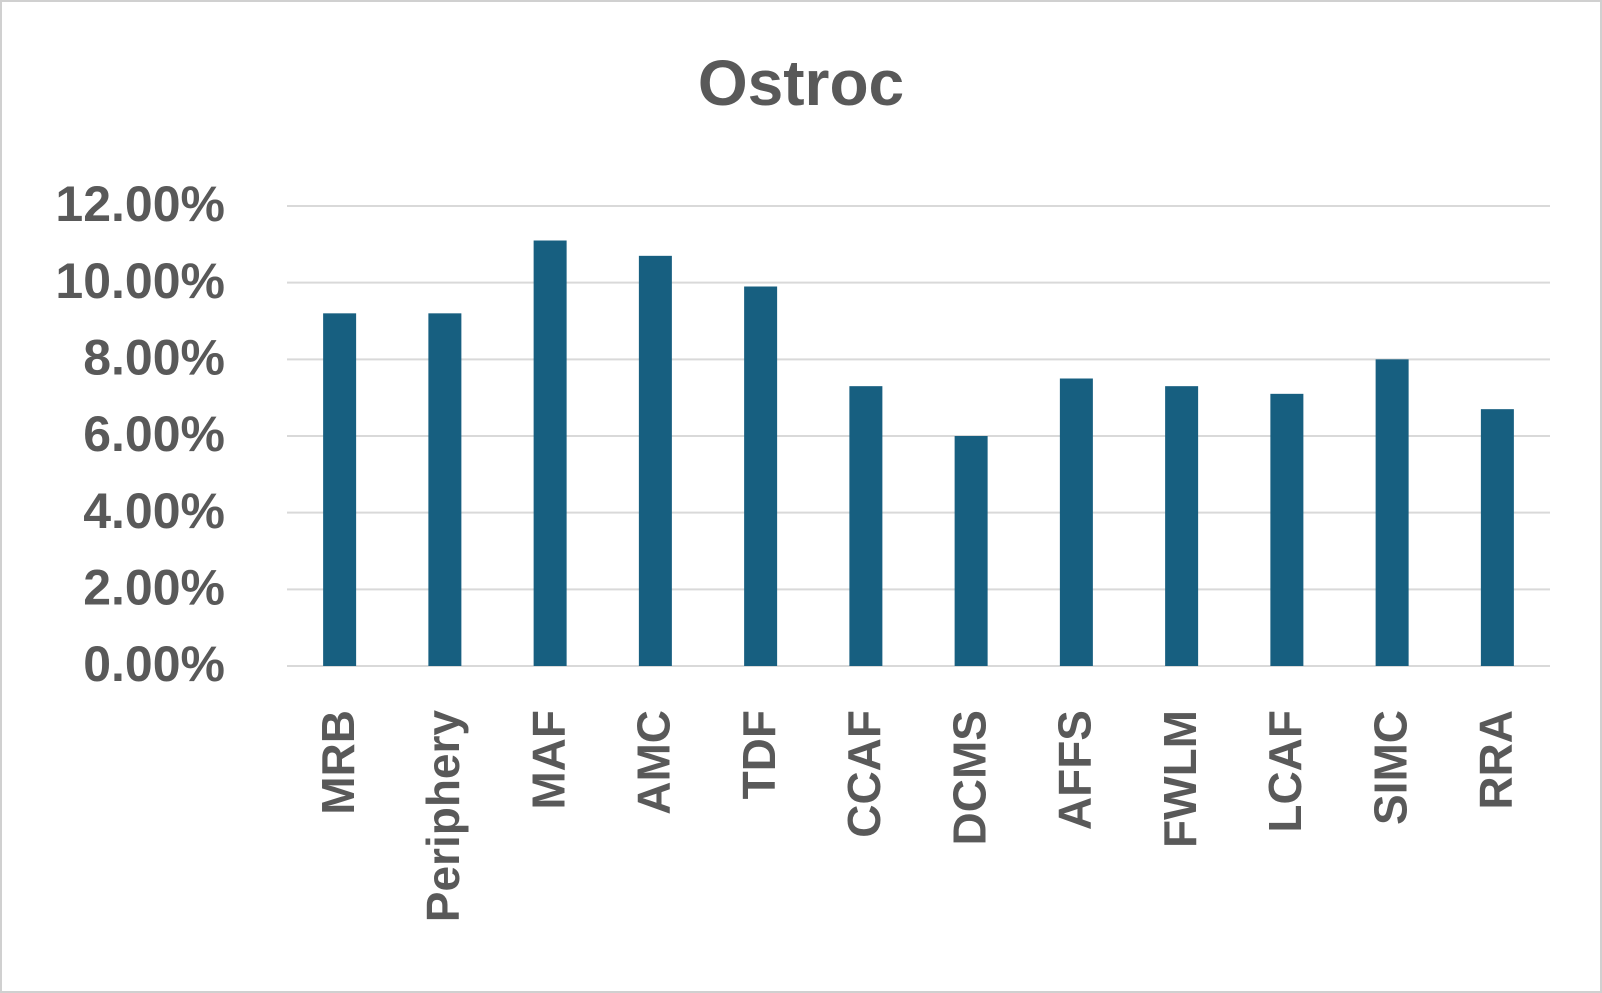 Image resolution: width=1602 pixels, height=993 pixels. What do you see at coordinates (548, 760) in the screenshot?
I see `x-tick-label: MAF` at bounding box center [548, 760].